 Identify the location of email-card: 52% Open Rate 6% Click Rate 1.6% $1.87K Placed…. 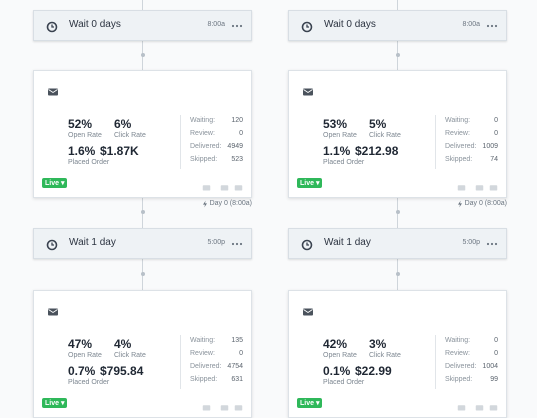
(142, 134).